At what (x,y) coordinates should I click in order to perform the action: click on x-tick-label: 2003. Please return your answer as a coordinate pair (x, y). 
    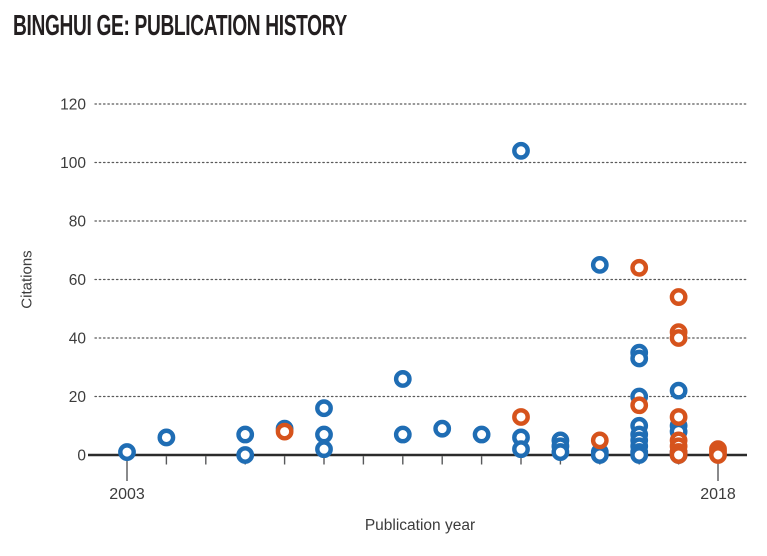
    Looking at the image, I should click on (127, 494).